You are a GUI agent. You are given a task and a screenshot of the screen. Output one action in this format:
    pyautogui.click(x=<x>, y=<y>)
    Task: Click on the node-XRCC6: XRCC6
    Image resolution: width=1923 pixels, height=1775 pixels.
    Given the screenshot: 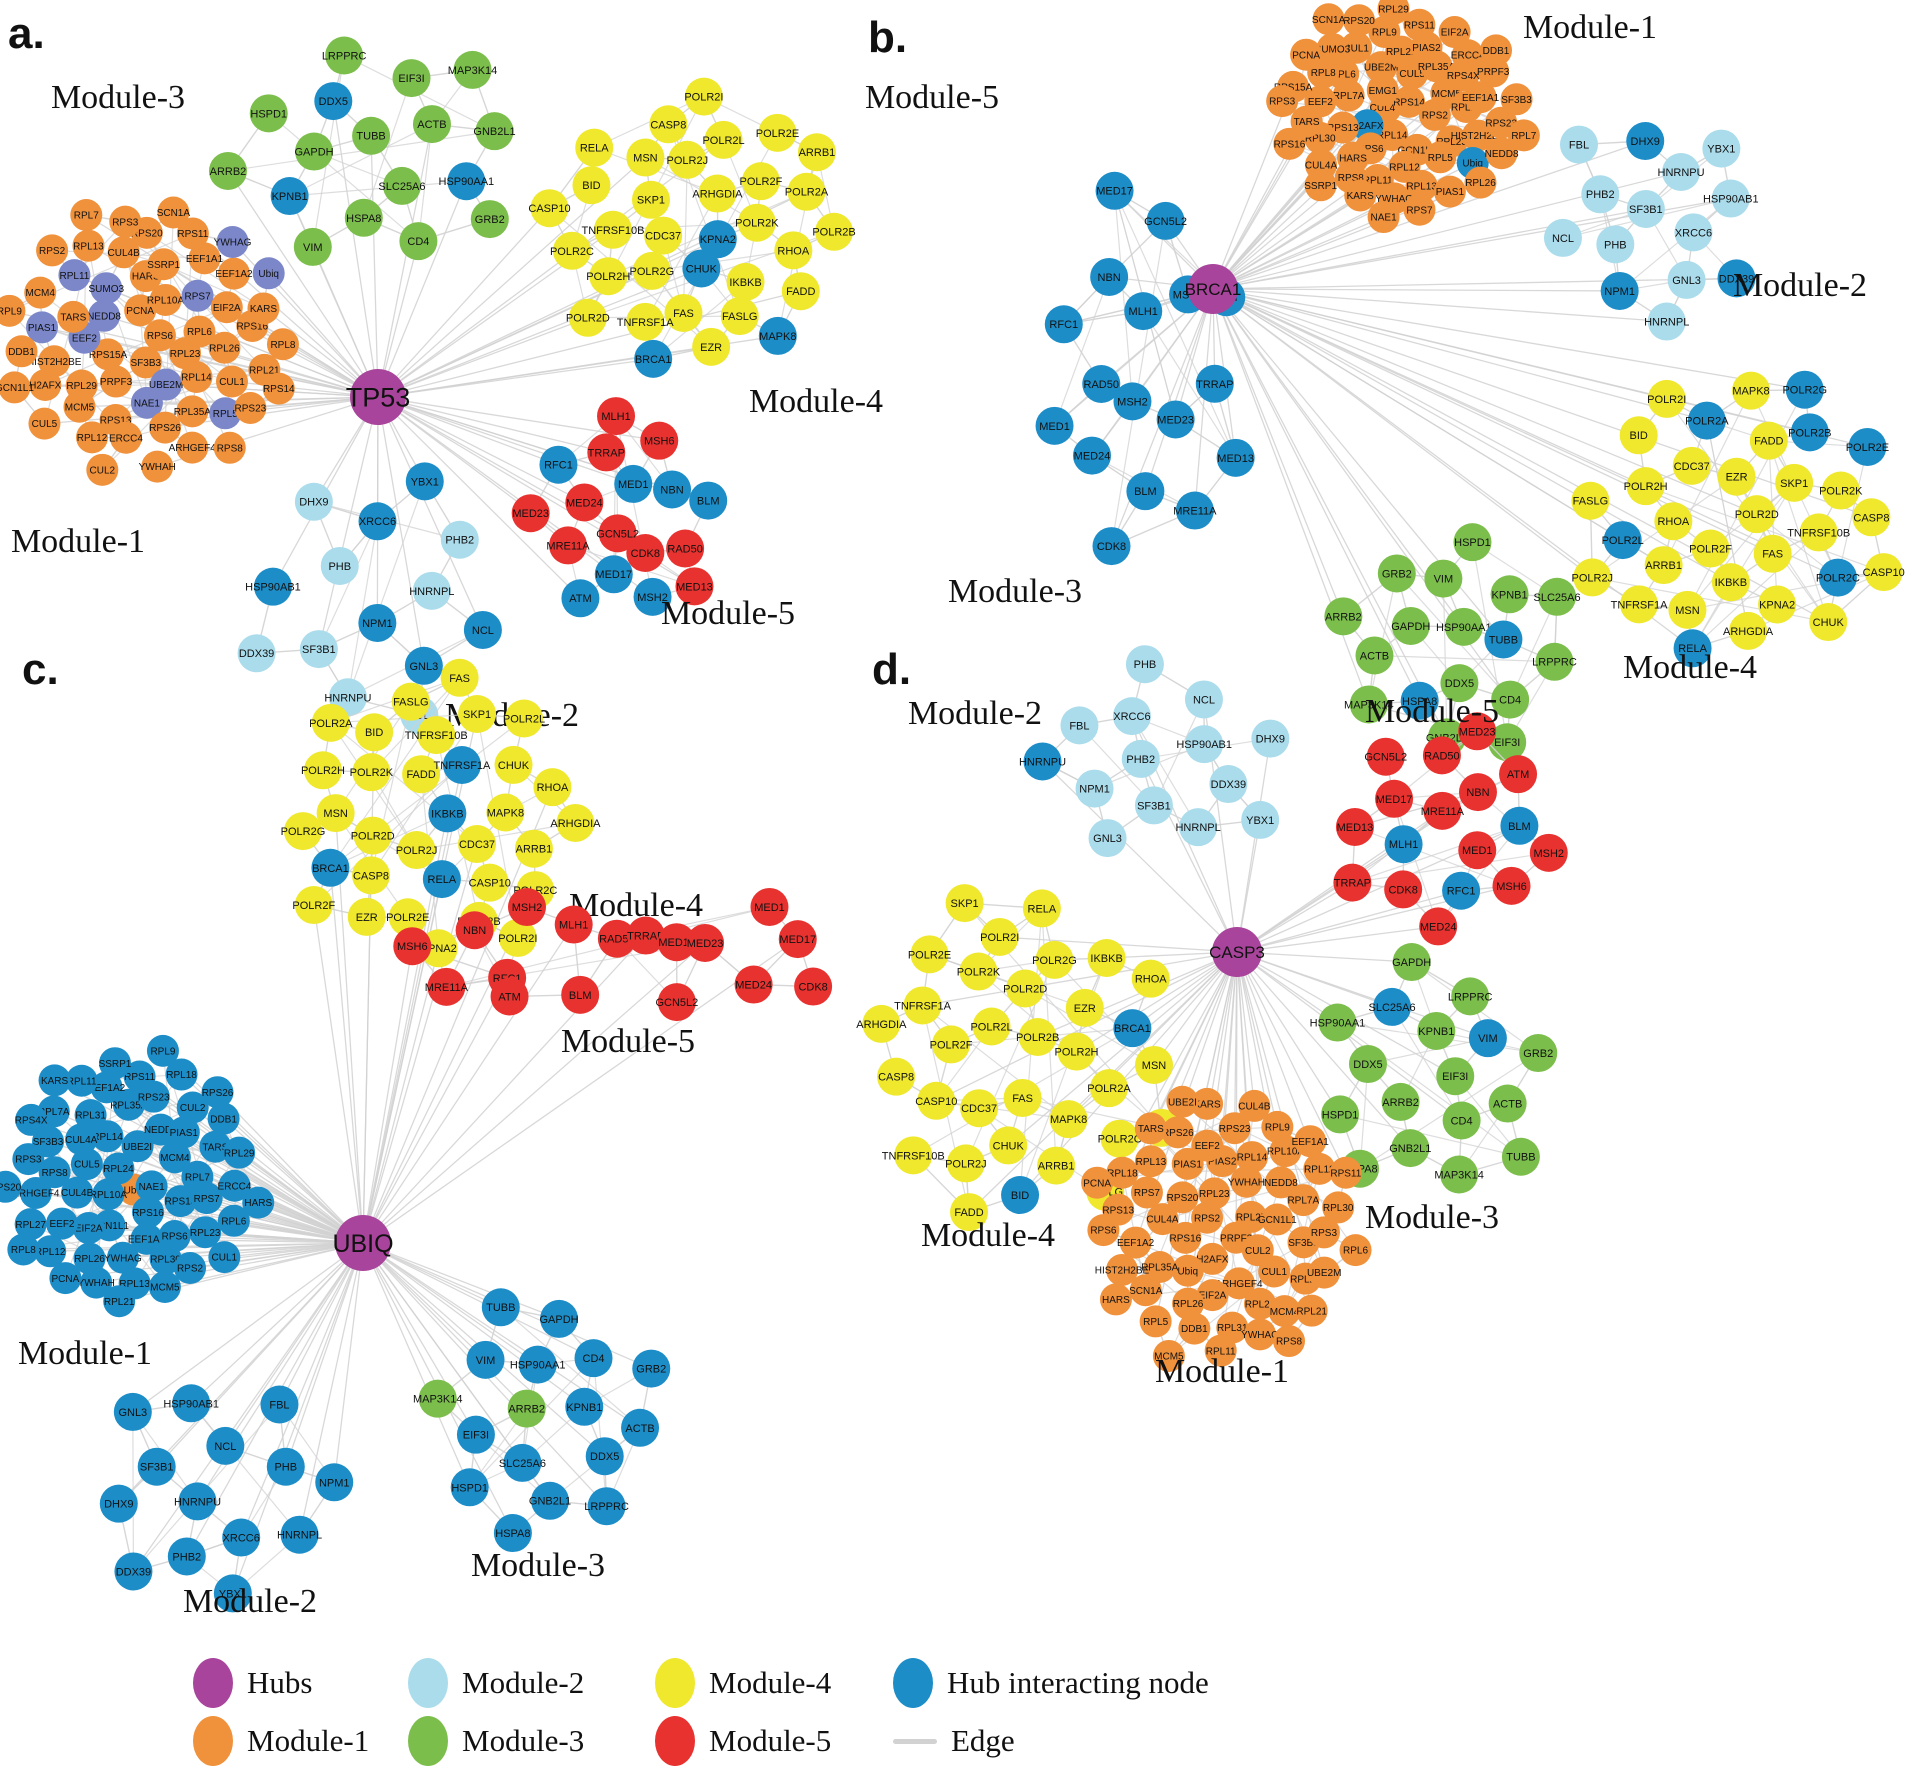 What is the action you would take?
    pyautogui.click(x=377, y=521)
    